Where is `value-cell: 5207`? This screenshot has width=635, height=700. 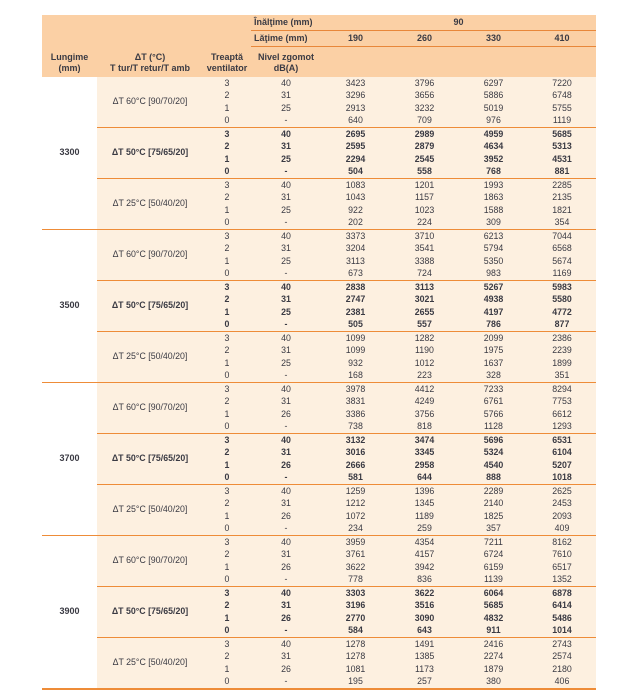 value-cell: 5207 is located at coordinates (562, 464).